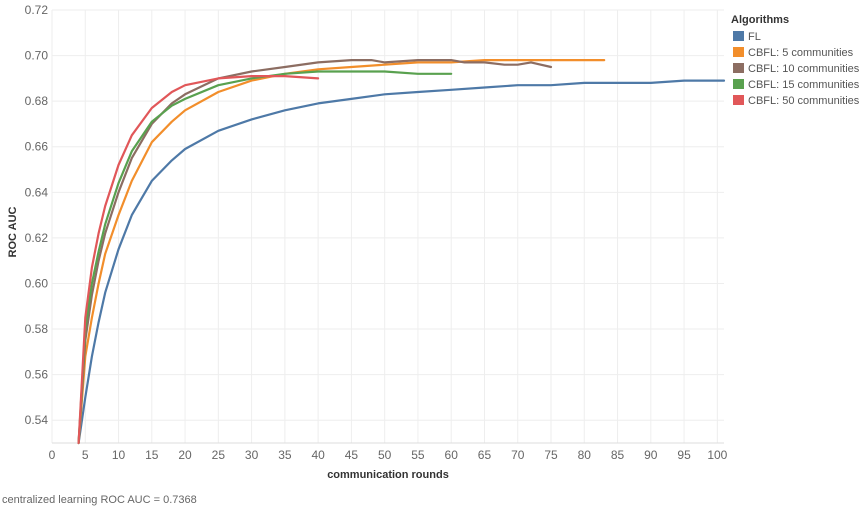 The width and height of the screenshot is (864, 506). Describe the element at coordinates (717, 455) in the screenshot. I see `x-tick-label: 100` at that location.